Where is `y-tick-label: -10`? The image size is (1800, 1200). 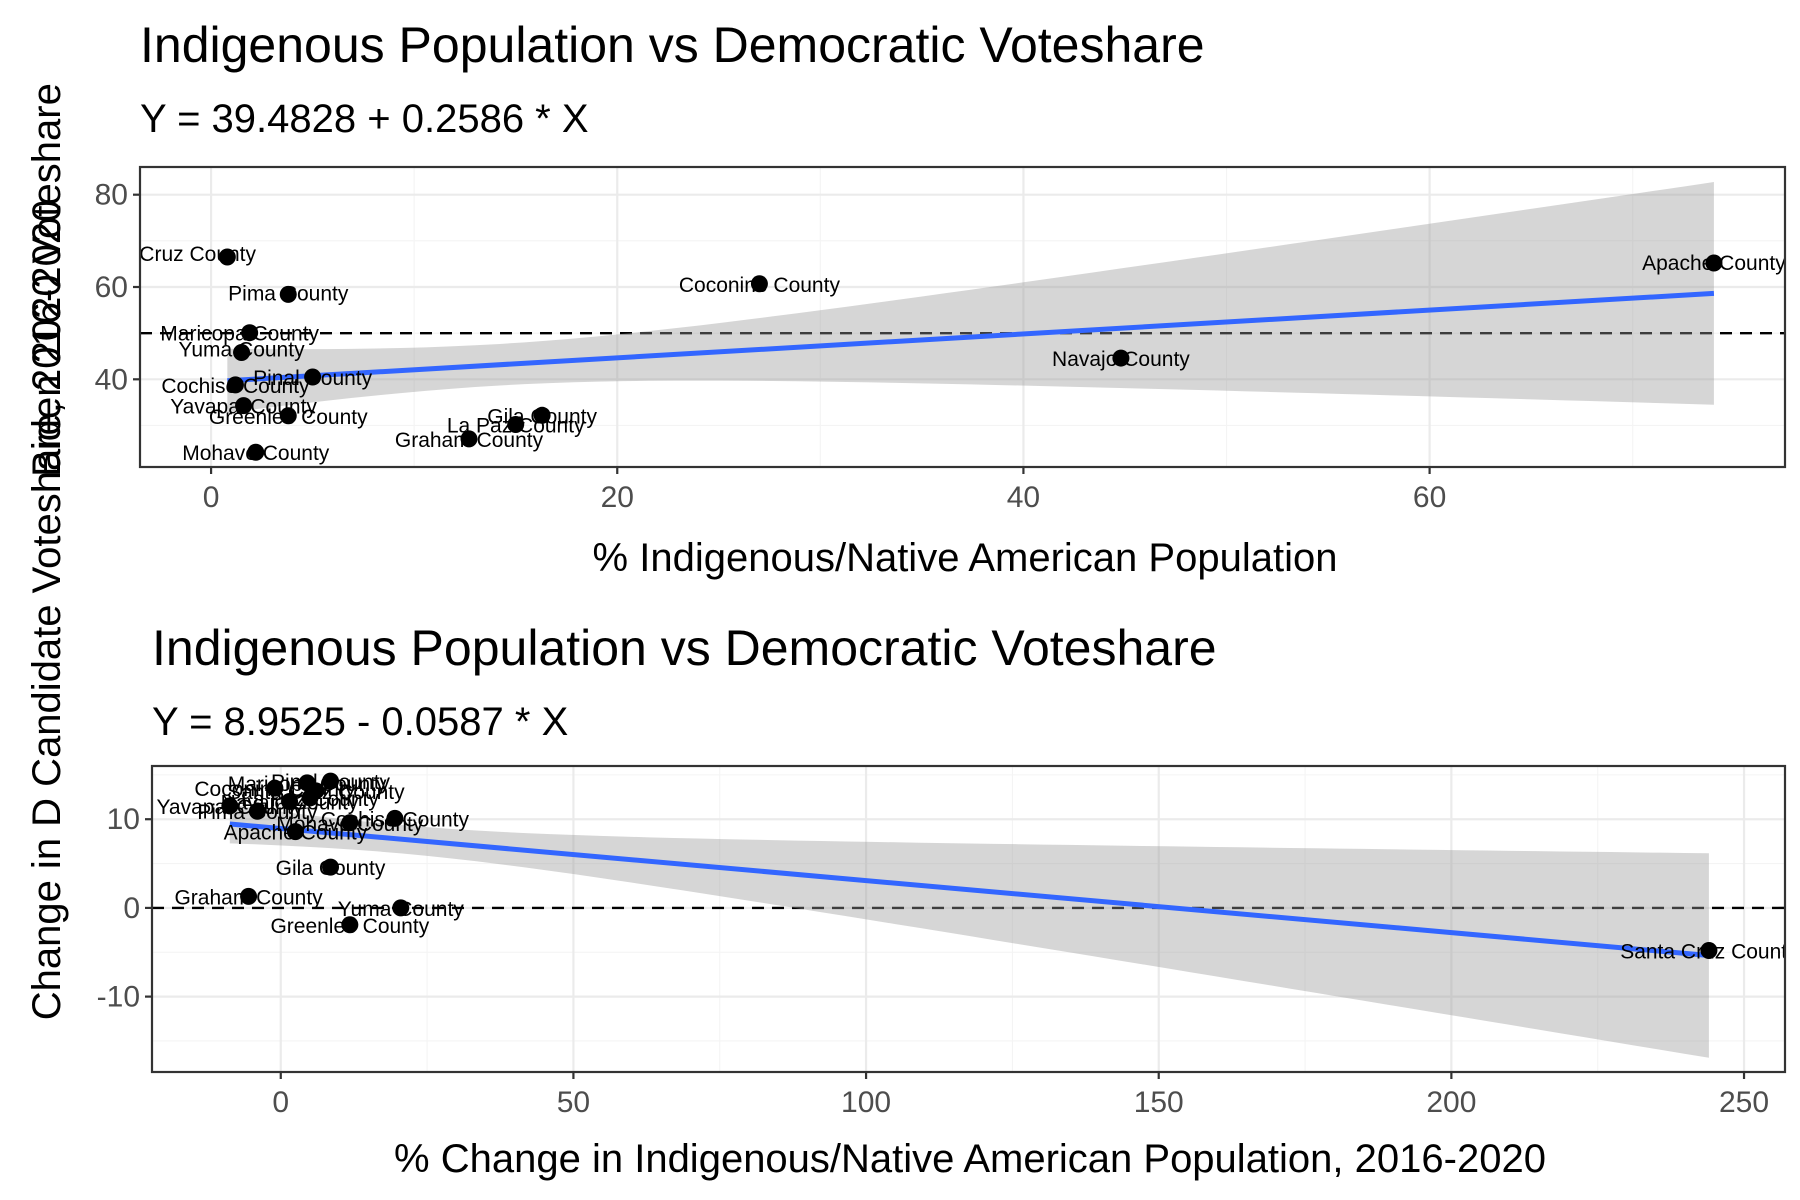
y-tick-label: -10 is located at coordinates (118, 997).